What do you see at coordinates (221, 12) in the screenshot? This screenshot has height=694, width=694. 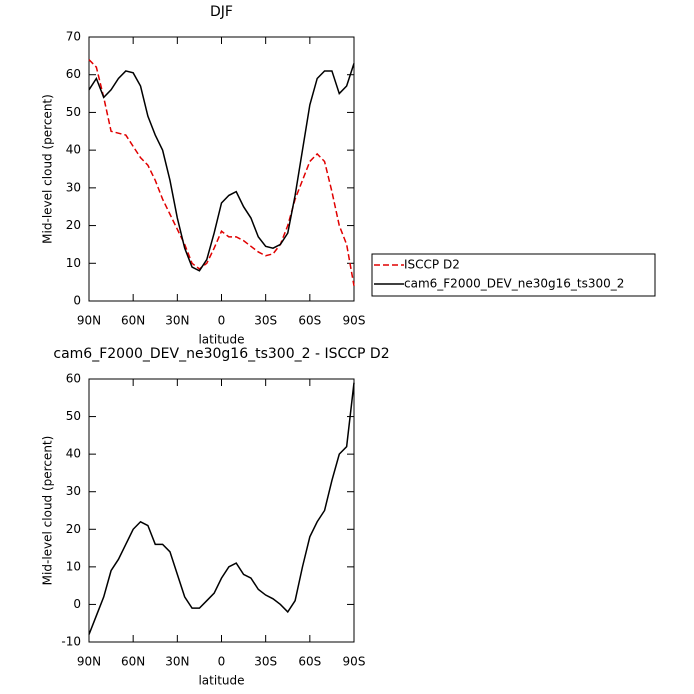 I see `chart-title: DJF` at bounding box center [221, 12].